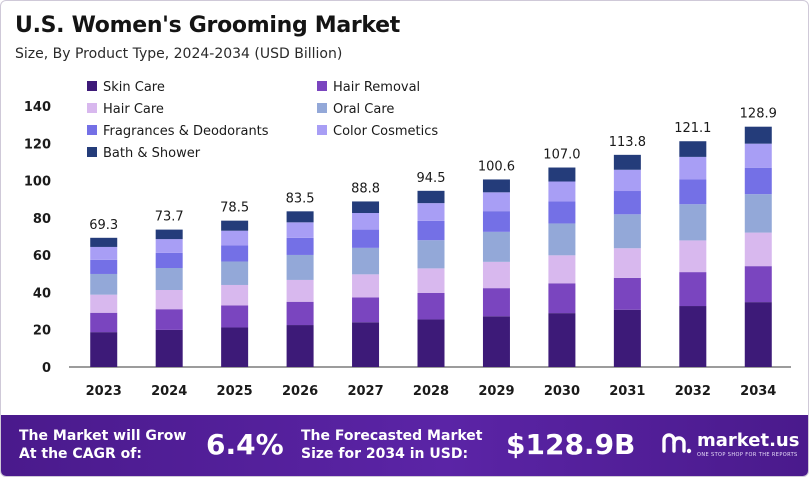  What do you see at coordinates (300, 391) in the screenshot?
I see `x-tick-label: 2026` at bounding box center [300, 391].